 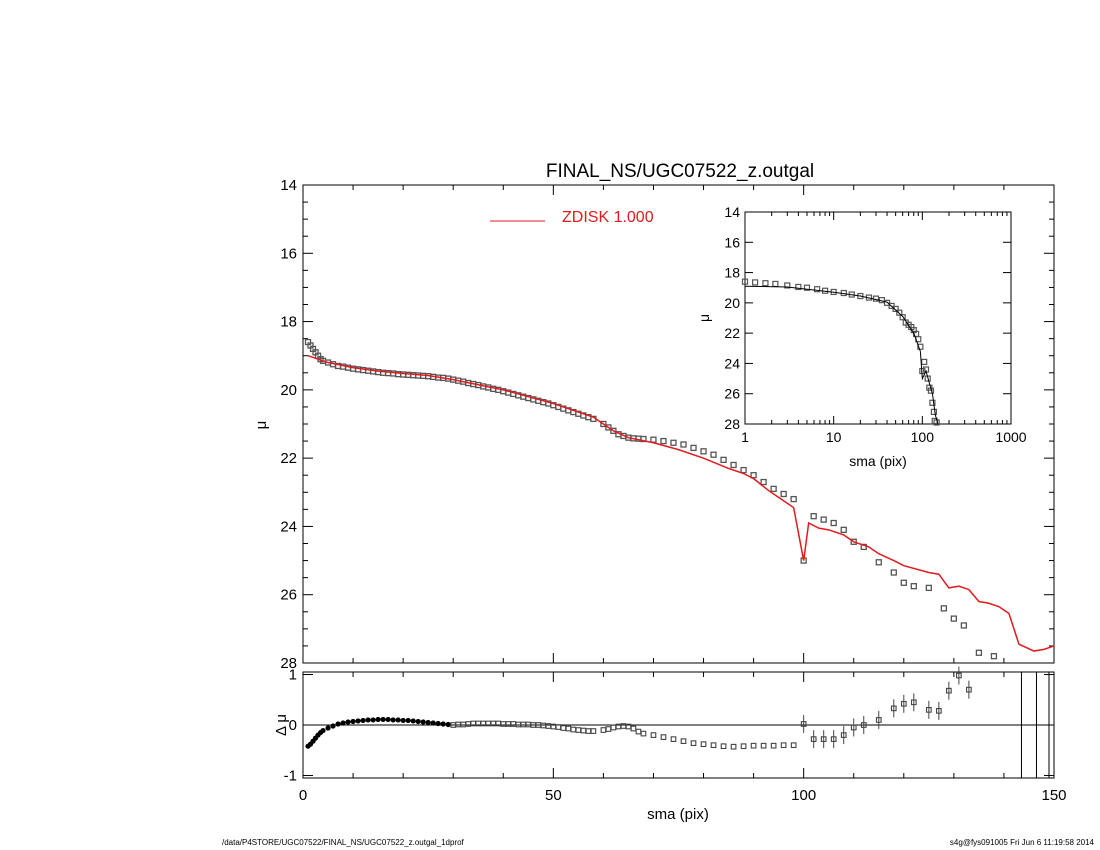 I want to click on inset-y-tick-label: 14, so click(x=732, y=212).